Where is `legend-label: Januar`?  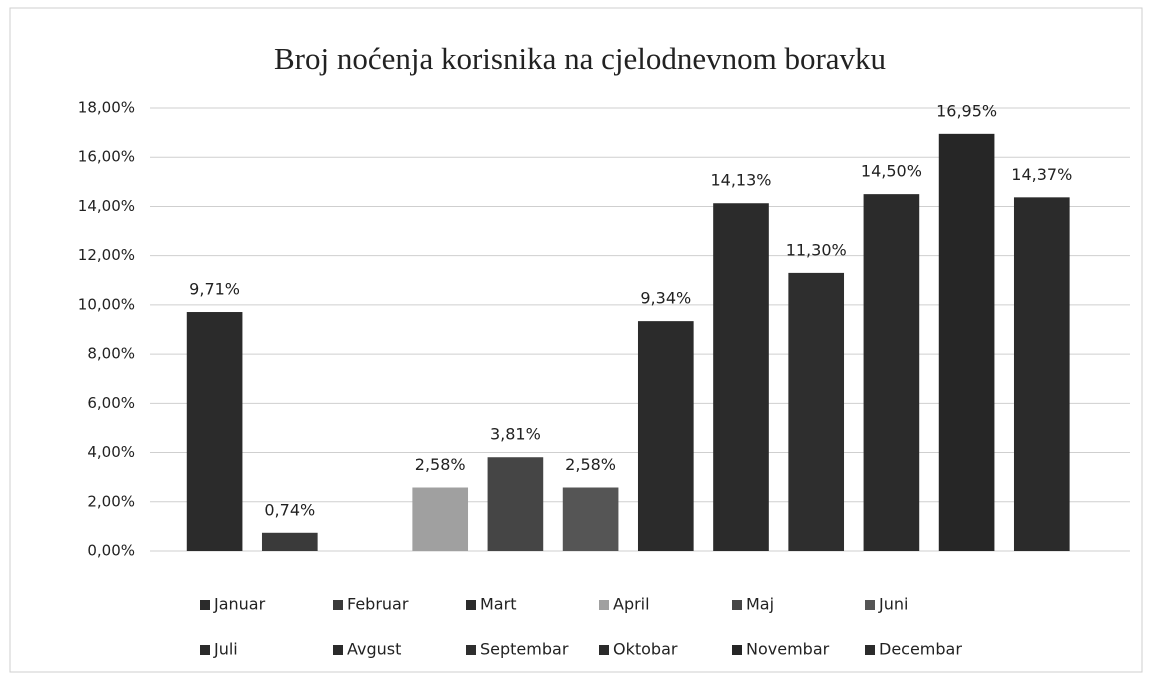
legend-label: Januar is located at coordinates (239, 604).